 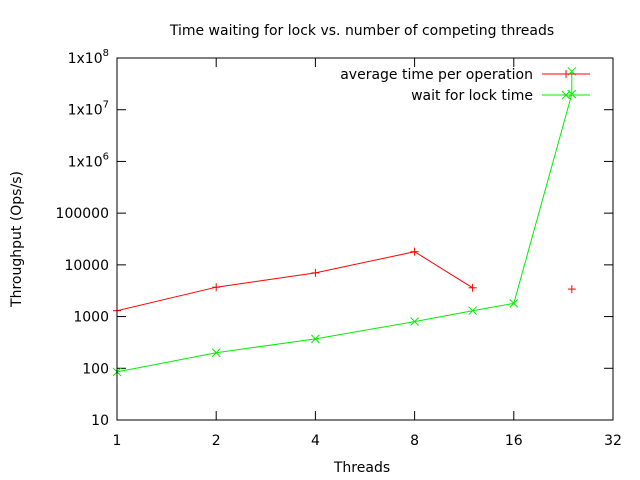 I want to click on legend-label: wait for lock time, so click(x=472, y=96).